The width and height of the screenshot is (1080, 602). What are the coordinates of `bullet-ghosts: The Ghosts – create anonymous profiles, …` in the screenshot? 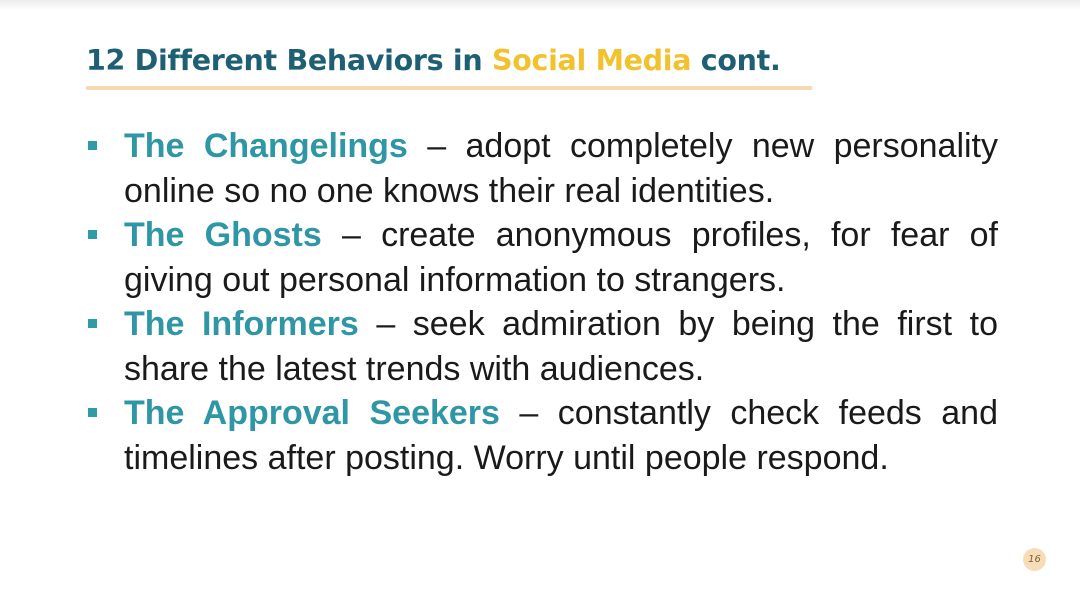 It's located at (542, 257).